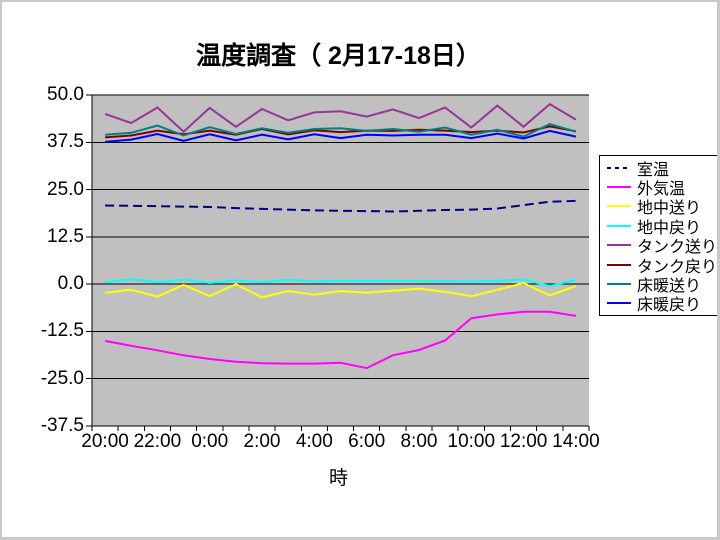 The height and width of the screenshot is (540, 720). I want to click on x-axis-tick-label: 0:00, so click(210, 441).